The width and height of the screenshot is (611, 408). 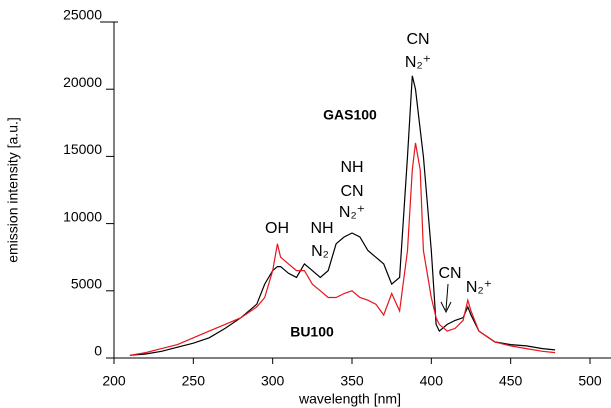 I want to click on x-tick-label: 200, so click(x=114, y=381).